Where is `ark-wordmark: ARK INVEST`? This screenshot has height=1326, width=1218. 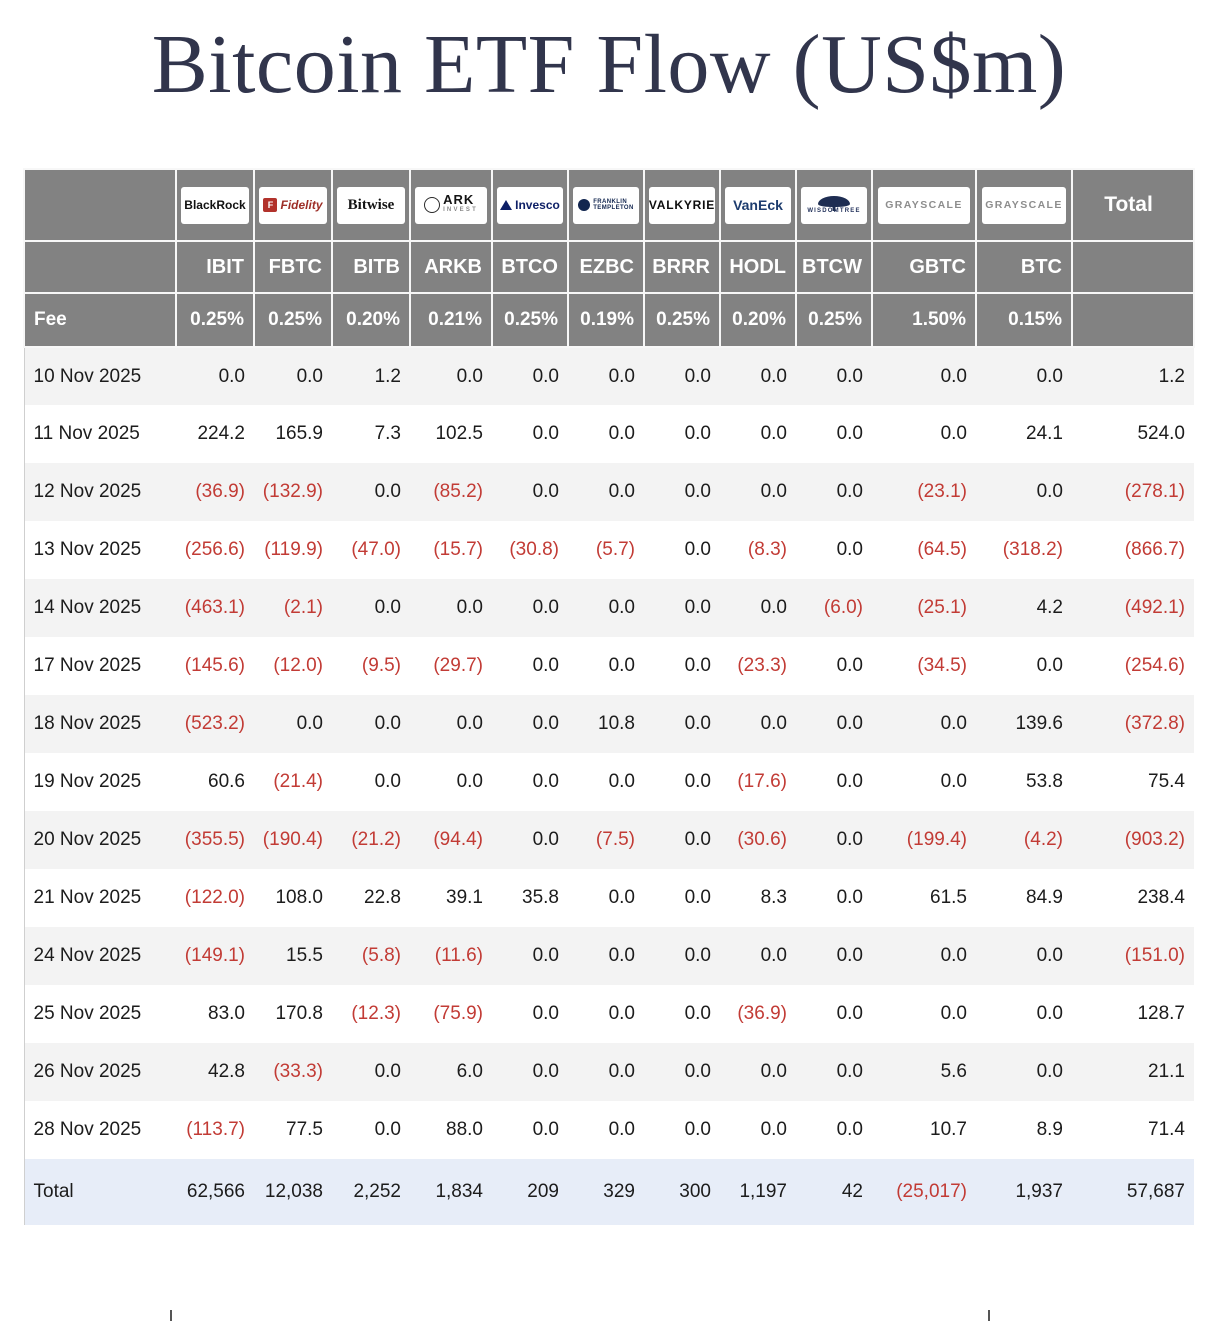 ark-wordmark: ARK INVEST is located at coordinates (460, 204).